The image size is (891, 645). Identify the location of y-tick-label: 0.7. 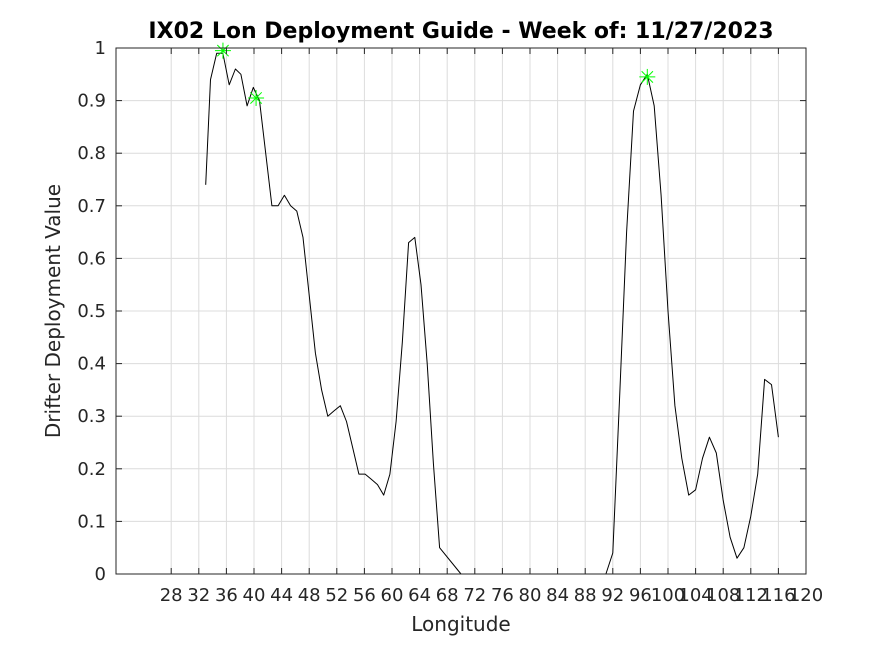
(91, 206).